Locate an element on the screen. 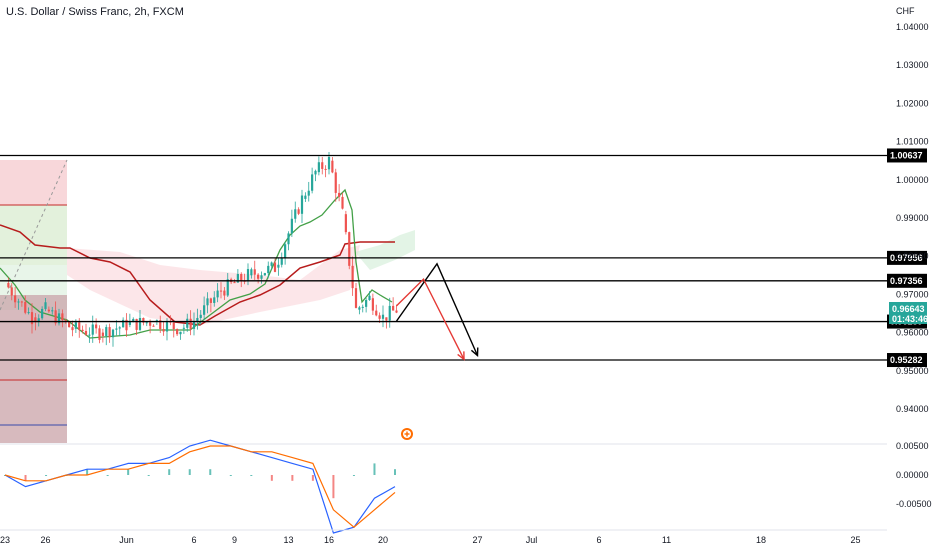  price-tick-label: 1.04000 is located at coordinates (912, 27).